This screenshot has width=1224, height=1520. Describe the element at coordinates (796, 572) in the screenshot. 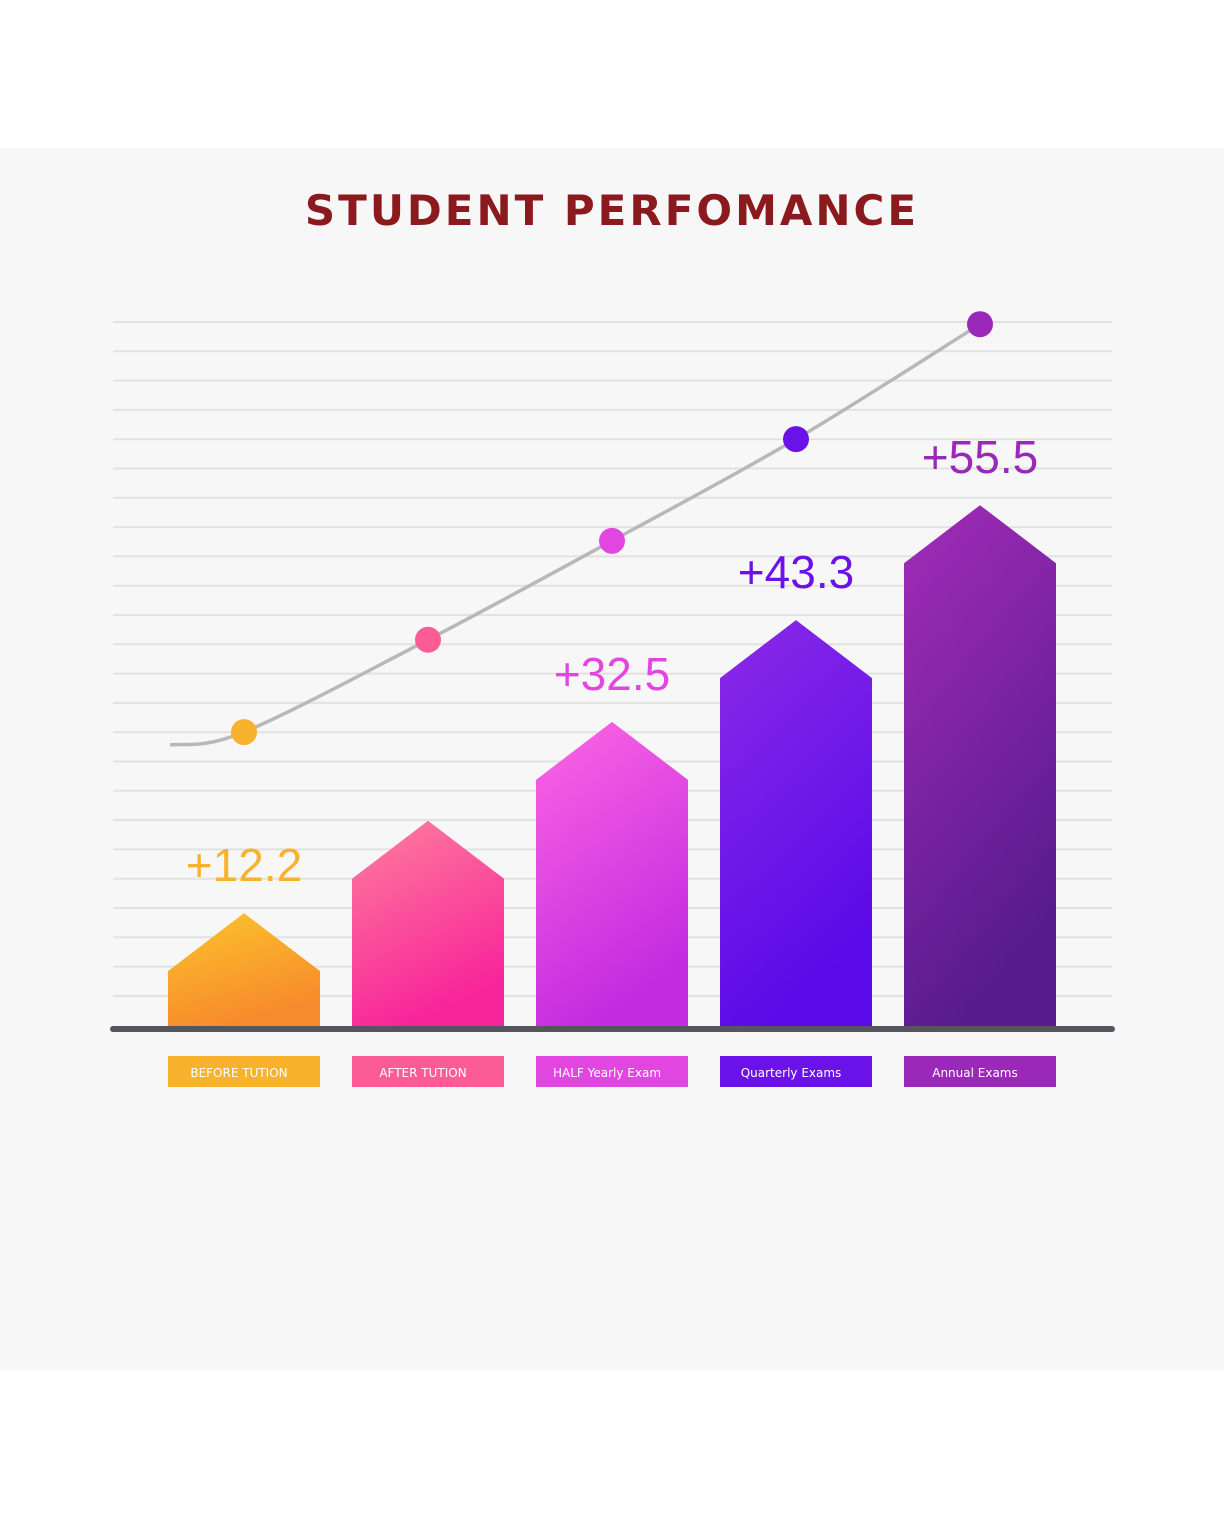

I see `value-label: +43.3` at that location.